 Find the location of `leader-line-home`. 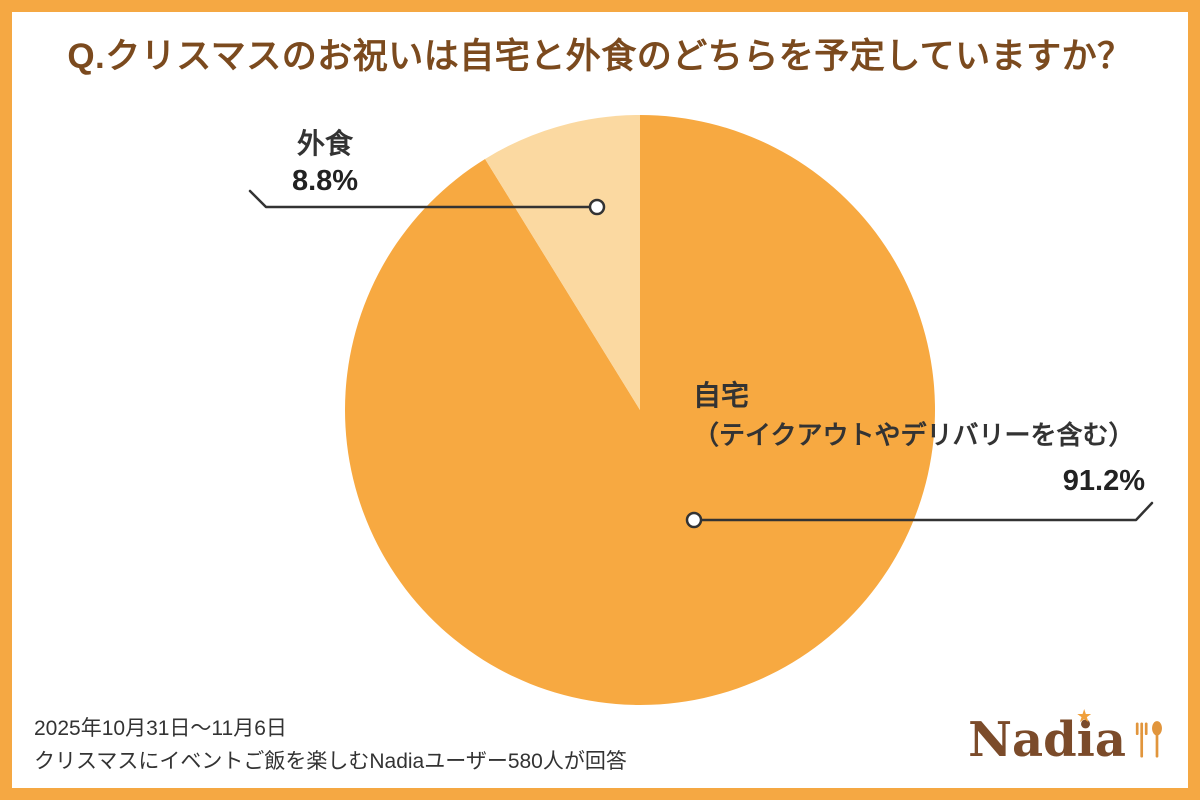

leader-line-home is located at coordinates (923, 511).